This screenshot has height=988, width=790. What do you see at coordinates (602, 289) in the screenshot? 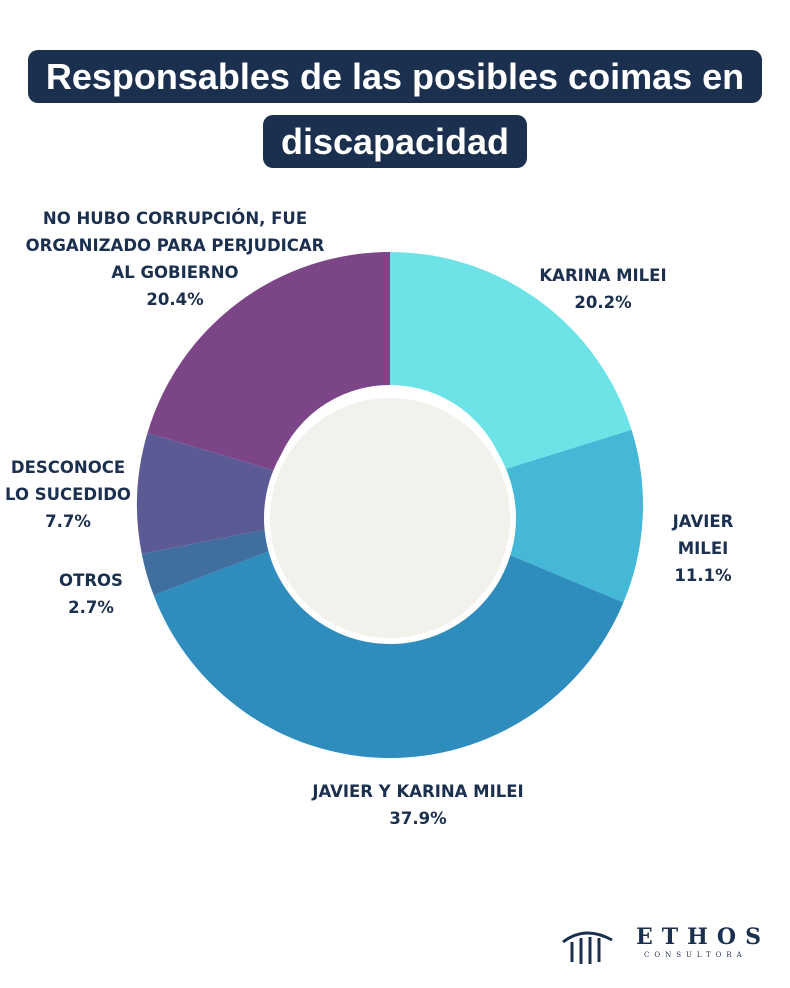
I see `slice-label: KARINA MILEI 20.2%` at bounding box center [602, 289].